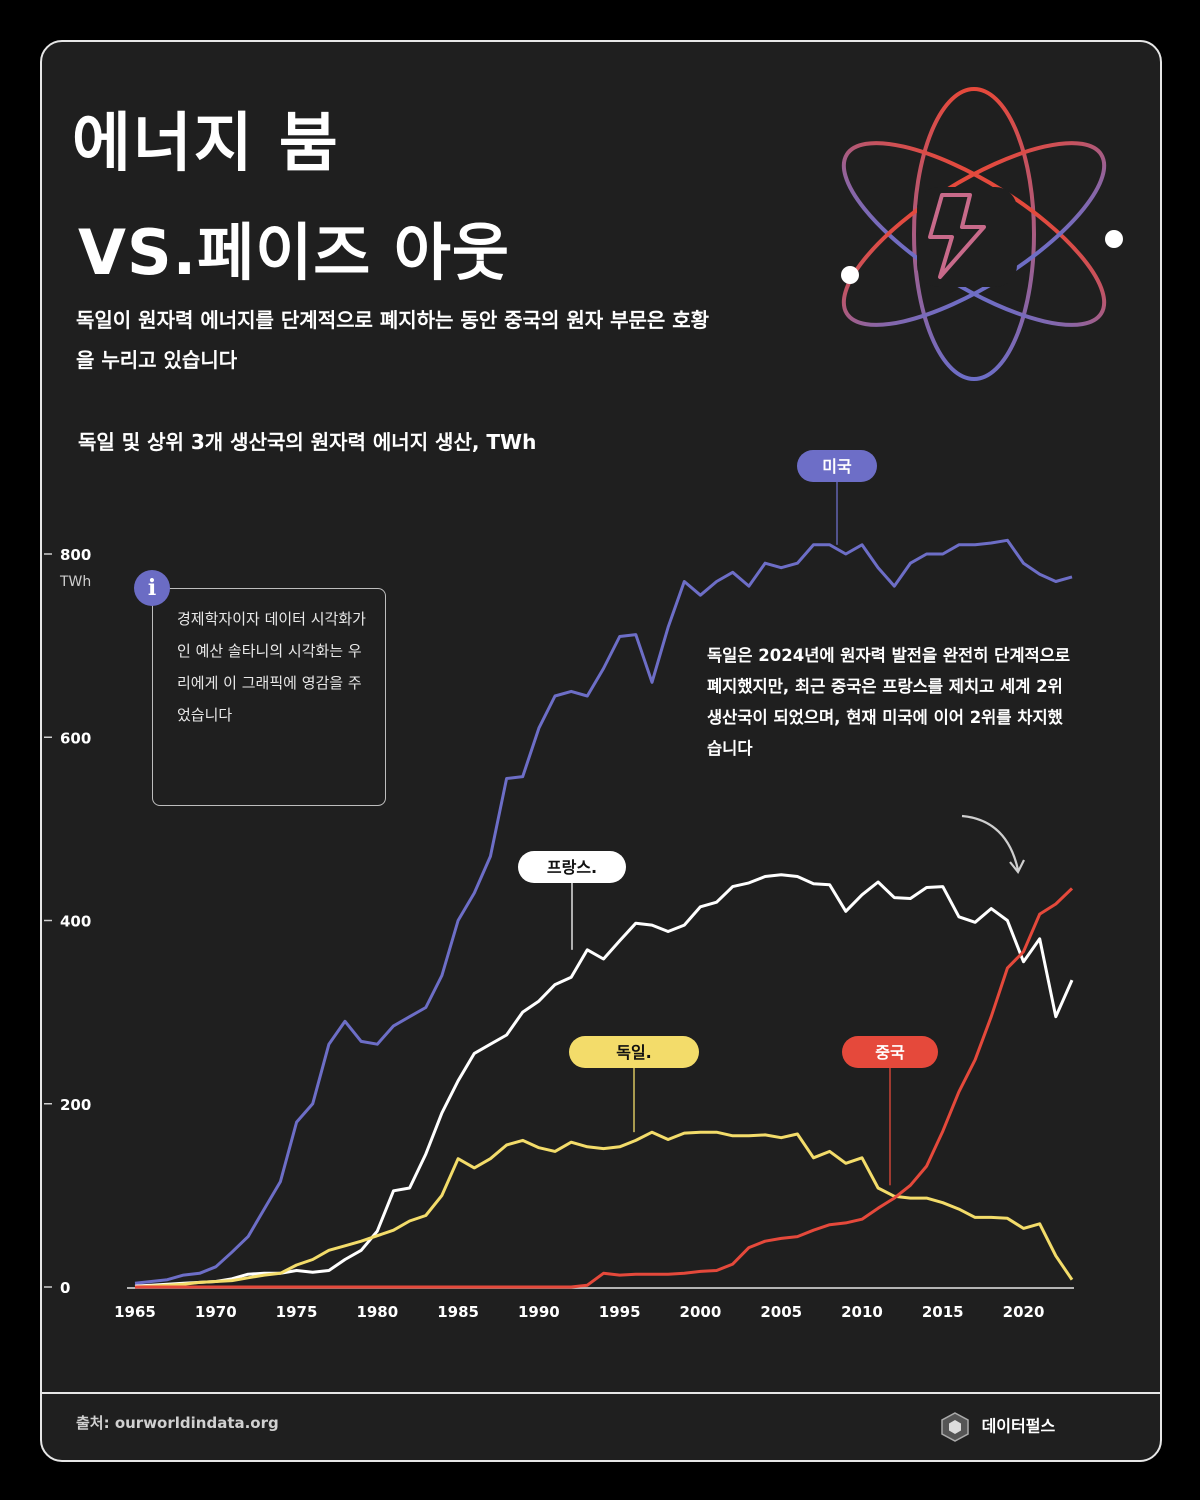  Describe the element at coordinates (216, 1312) in the screenshot. I see `x-tick-label-1970: 1970` at that location.